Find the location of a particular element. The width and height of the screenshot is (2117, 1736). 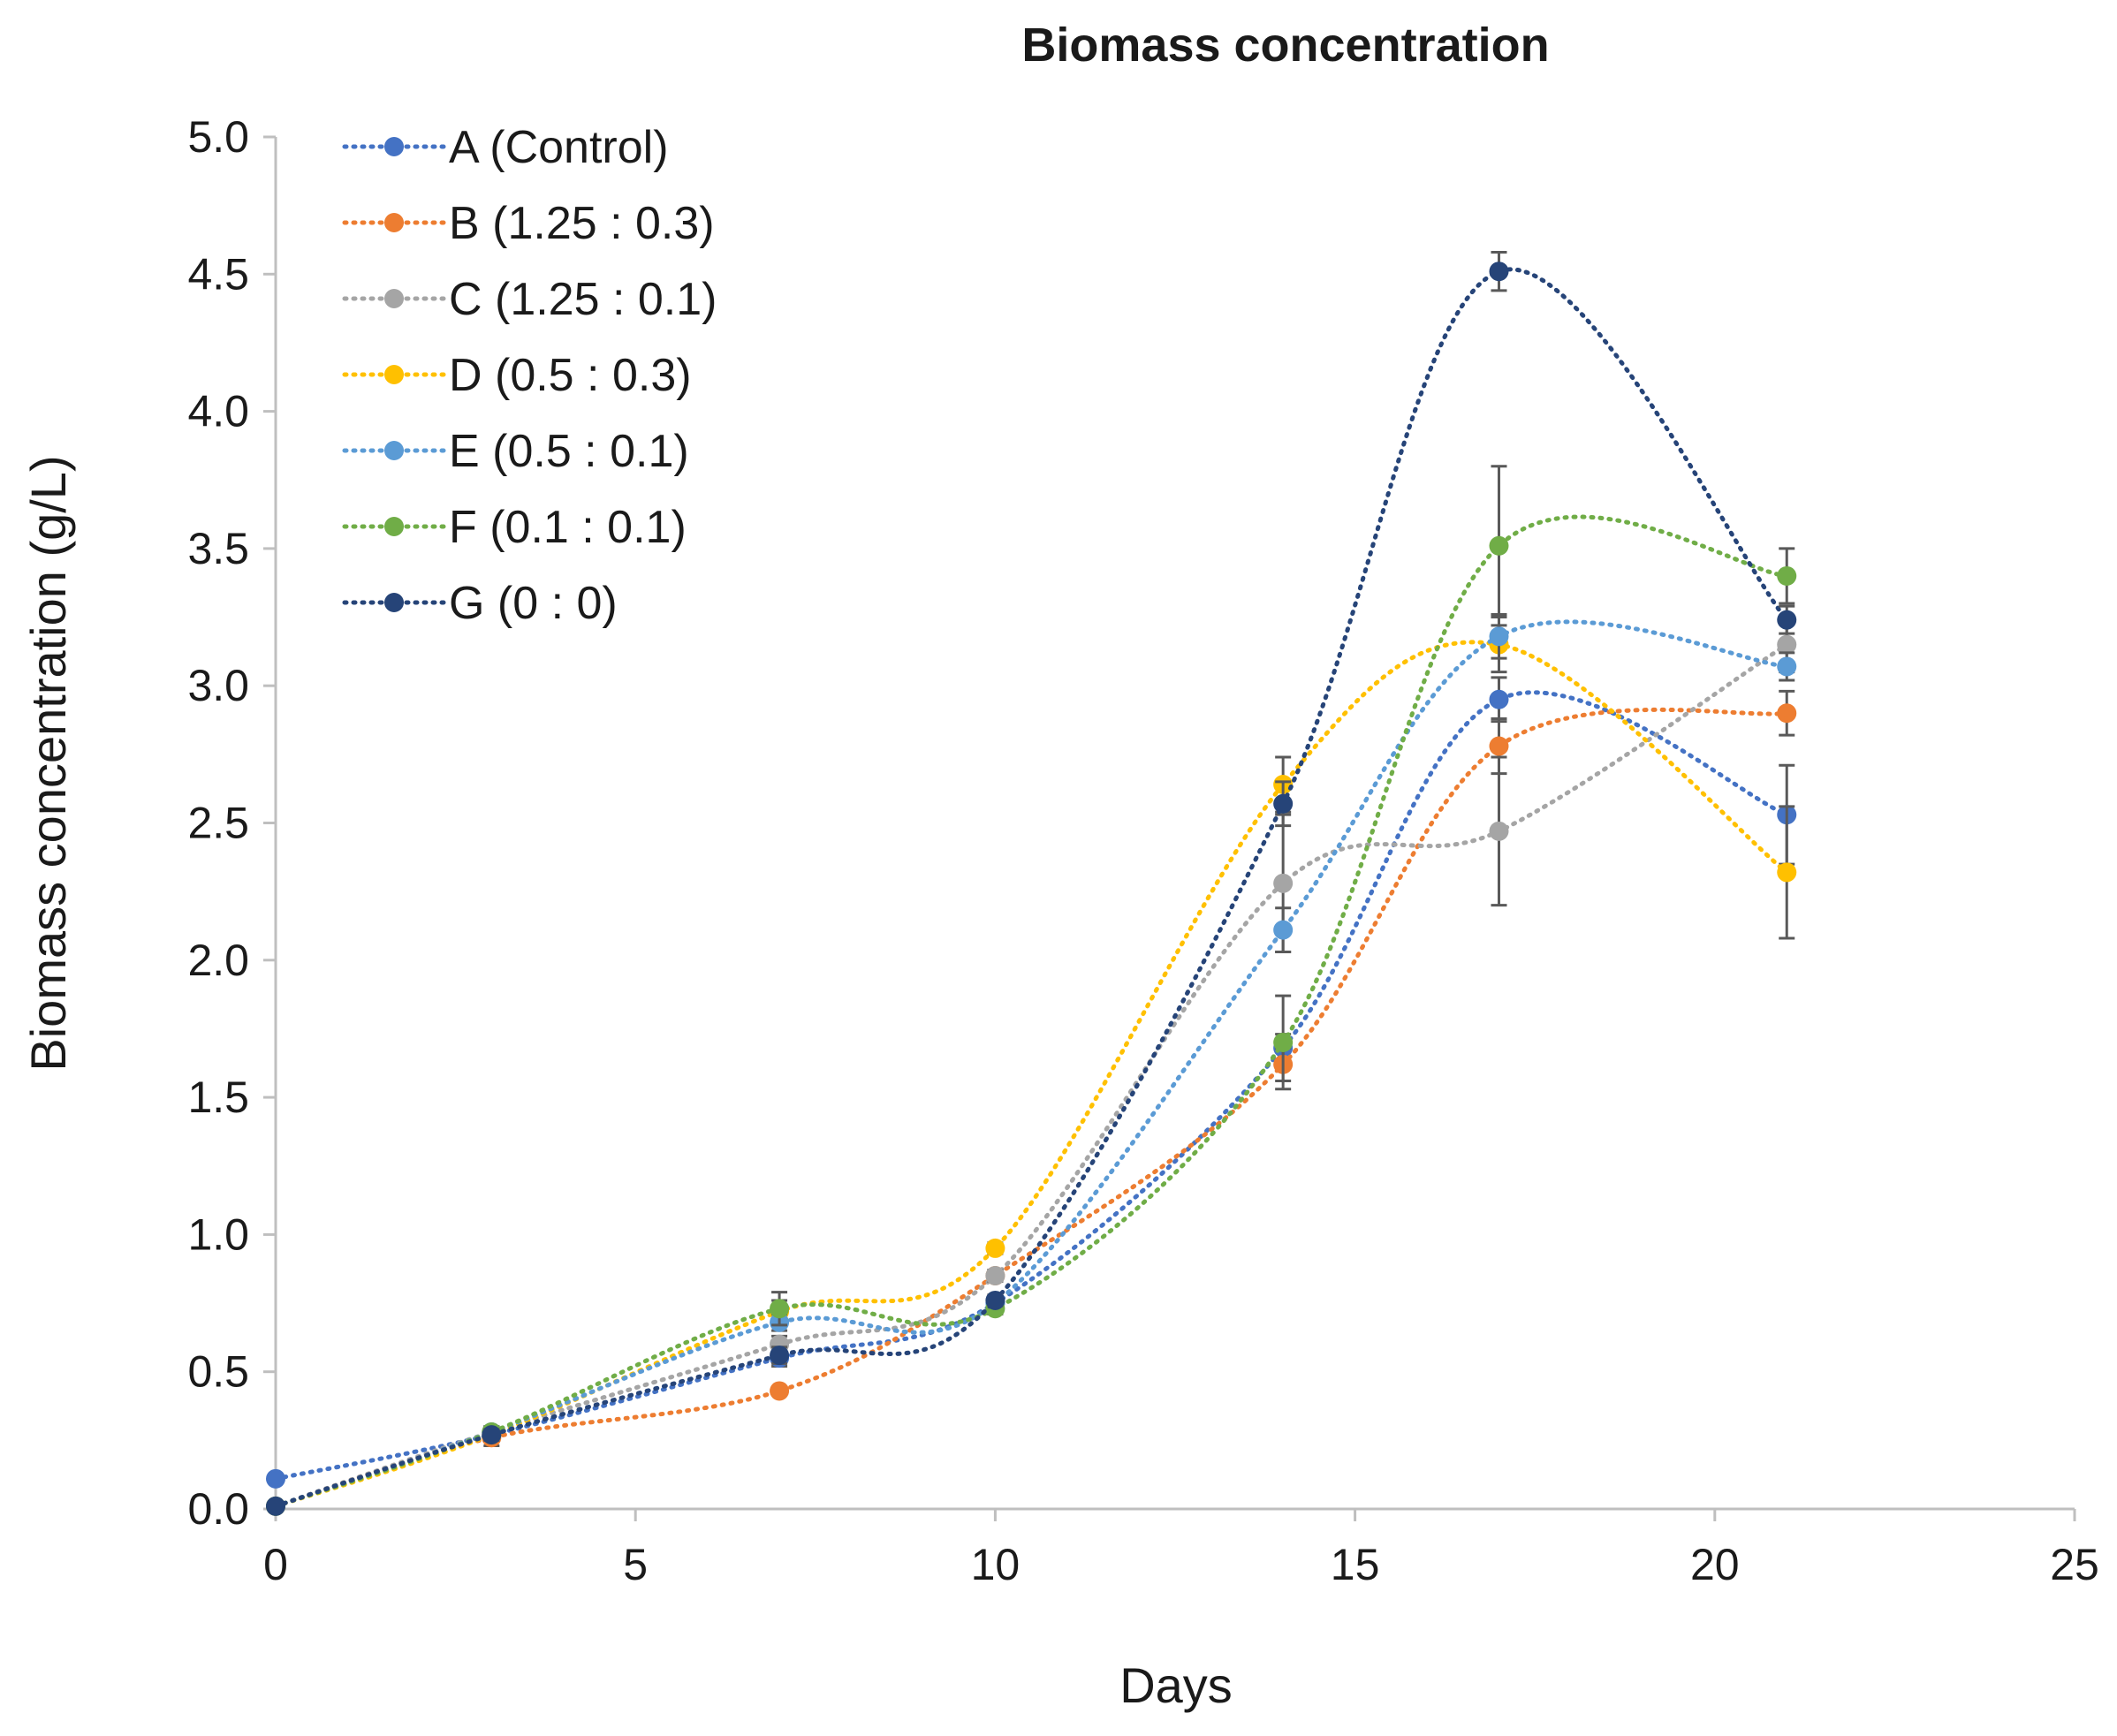

x-tick-label: 0 is located at coordinates (275, 1564).